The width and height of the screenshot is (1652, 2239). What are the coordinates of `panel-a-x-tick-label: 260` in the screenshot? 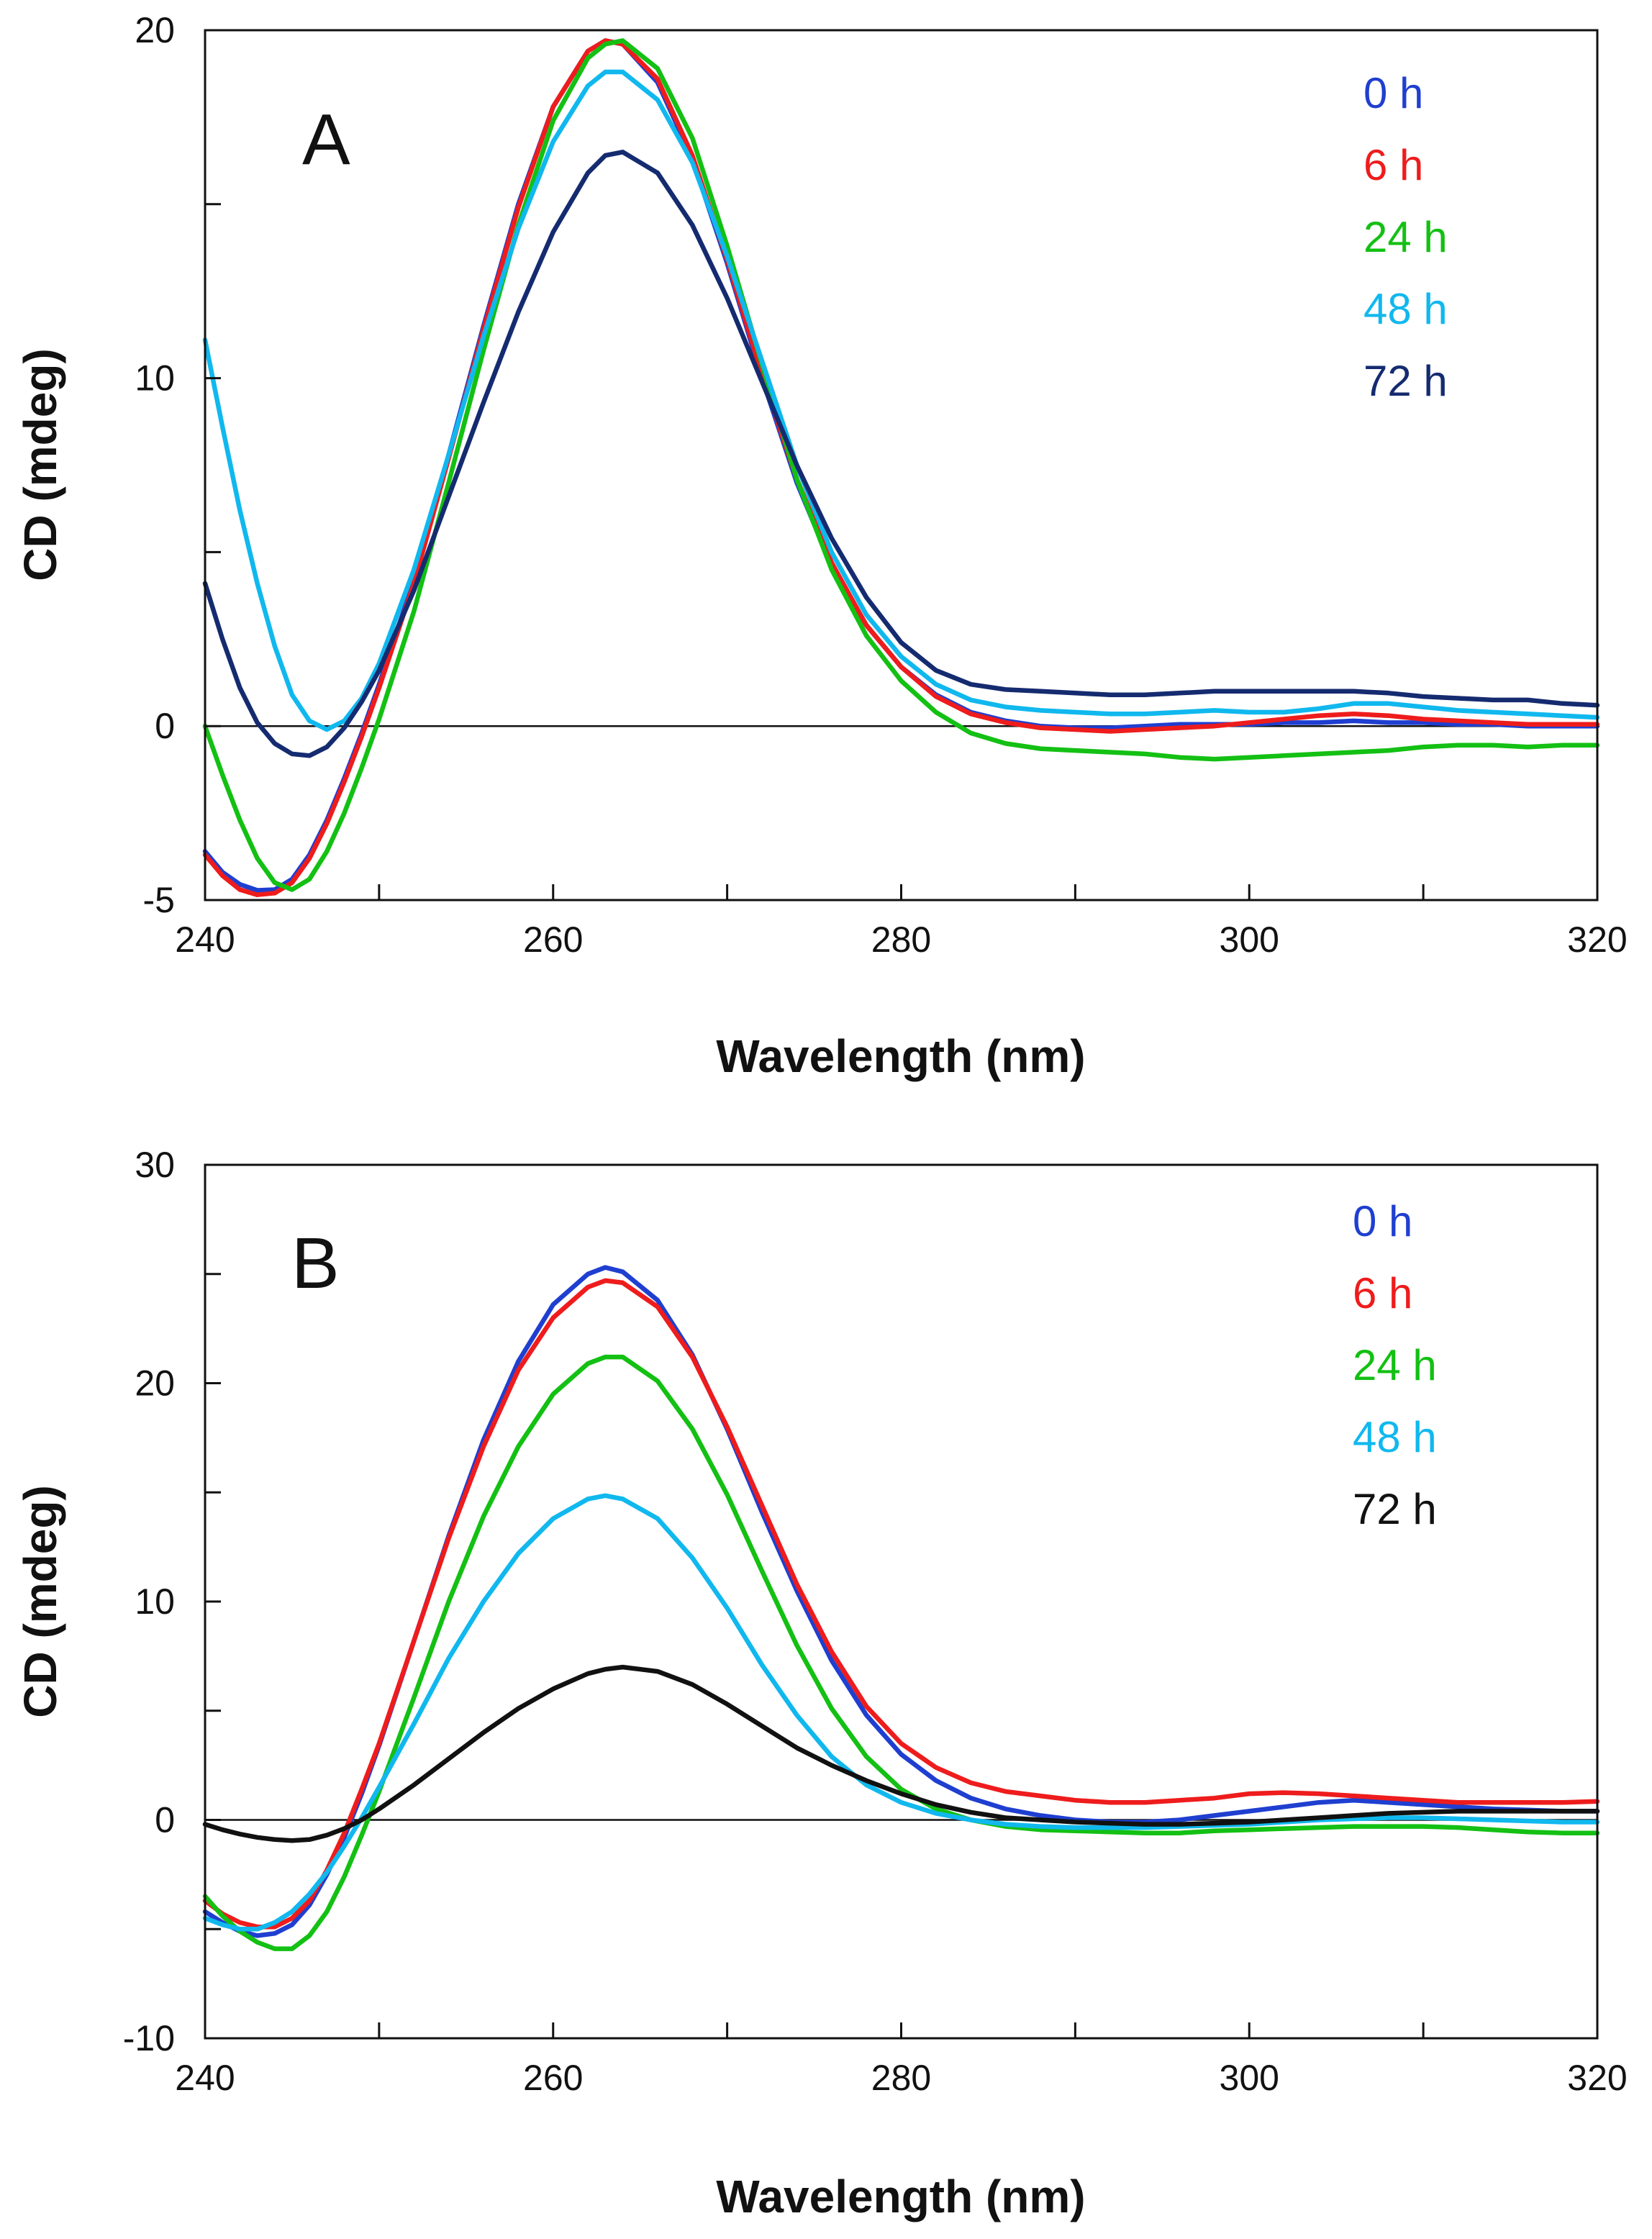 It's located at (553, 939).